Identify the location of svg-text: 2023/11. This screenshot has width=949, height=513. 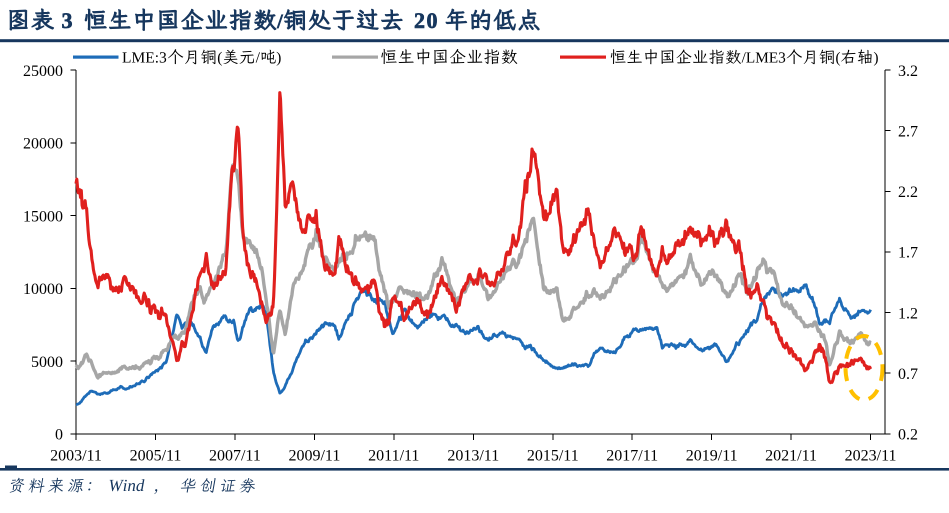
(871, 456).